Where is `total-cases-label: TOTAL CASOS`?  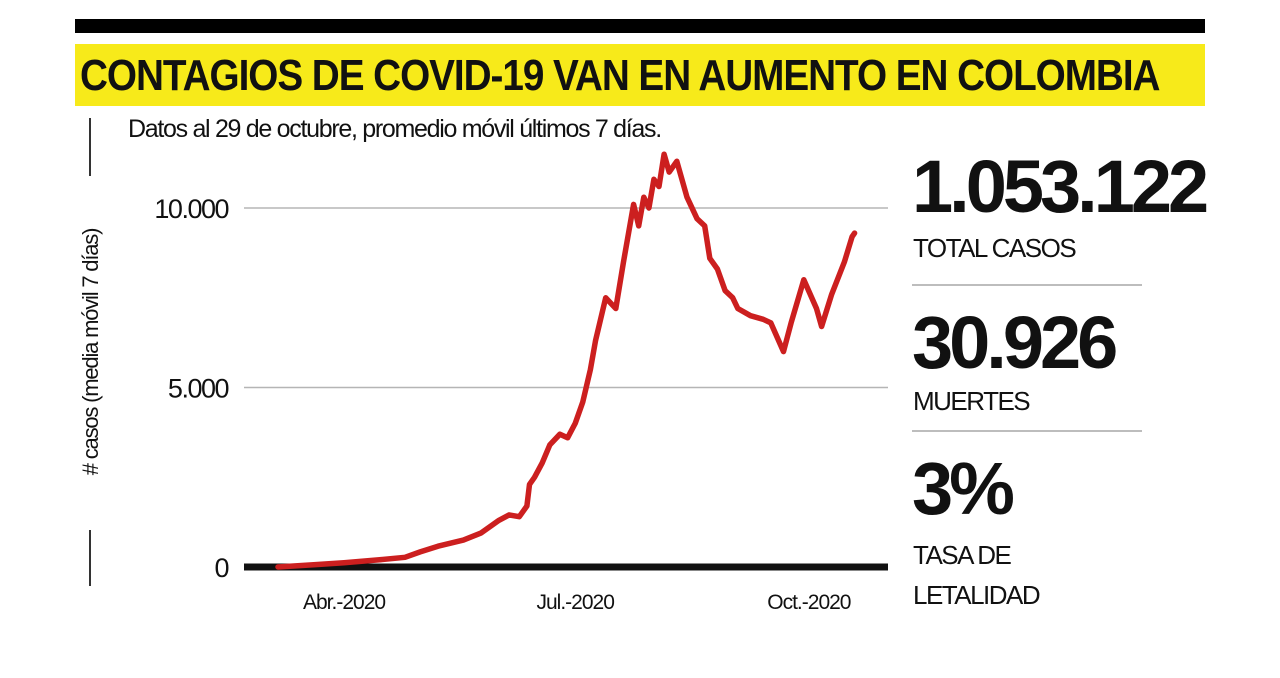 total-cases-label: TOTAL CASOS is located at coordinates (995, 248).